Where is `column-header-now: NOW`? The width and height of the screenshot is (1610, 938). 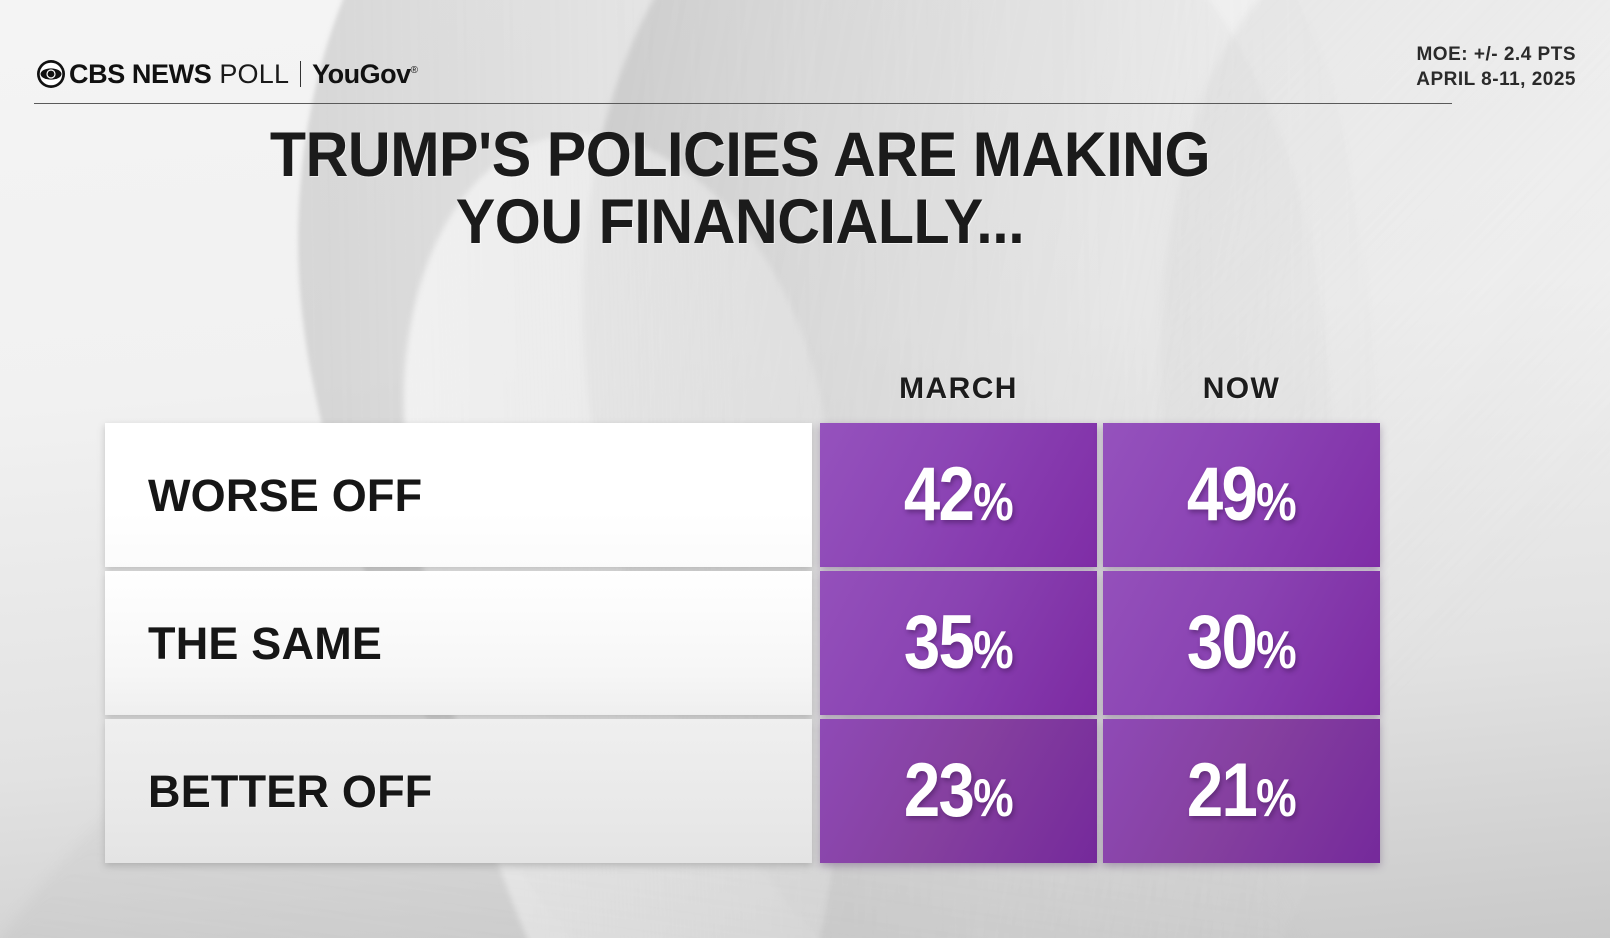
column-header-now: NOW is located at coordinates (1241, 388).